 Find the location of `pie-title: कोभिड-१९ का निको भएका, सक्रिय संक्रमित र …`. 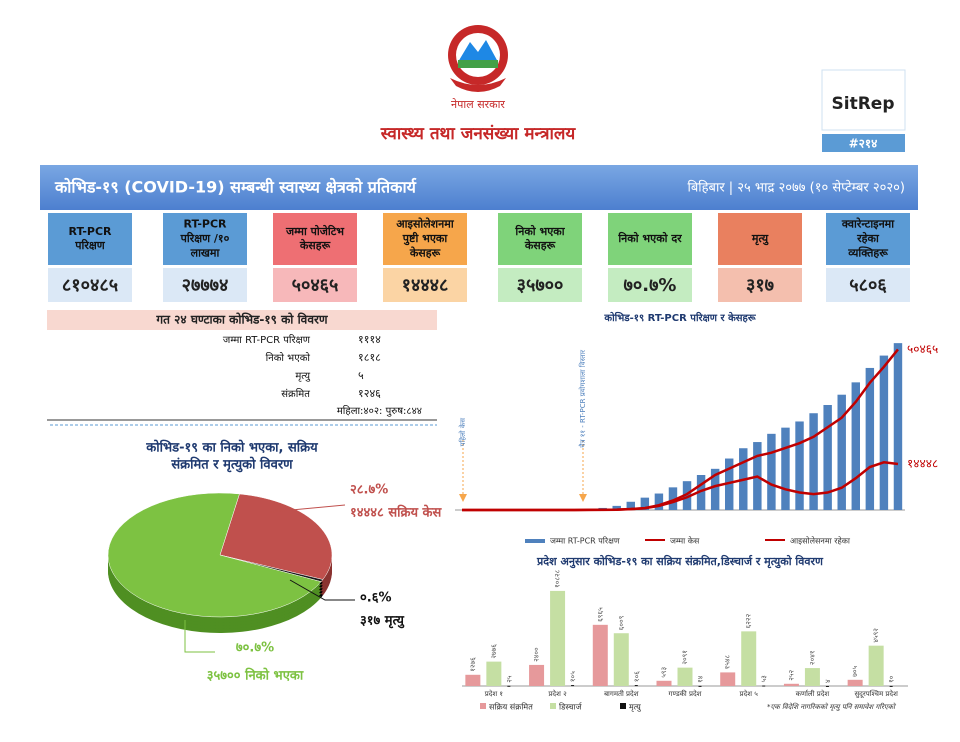

pie-title: कोभिड-१९ का निको भएका, सक्रिय संक्रमित र … is located at coordinates (231, 455).